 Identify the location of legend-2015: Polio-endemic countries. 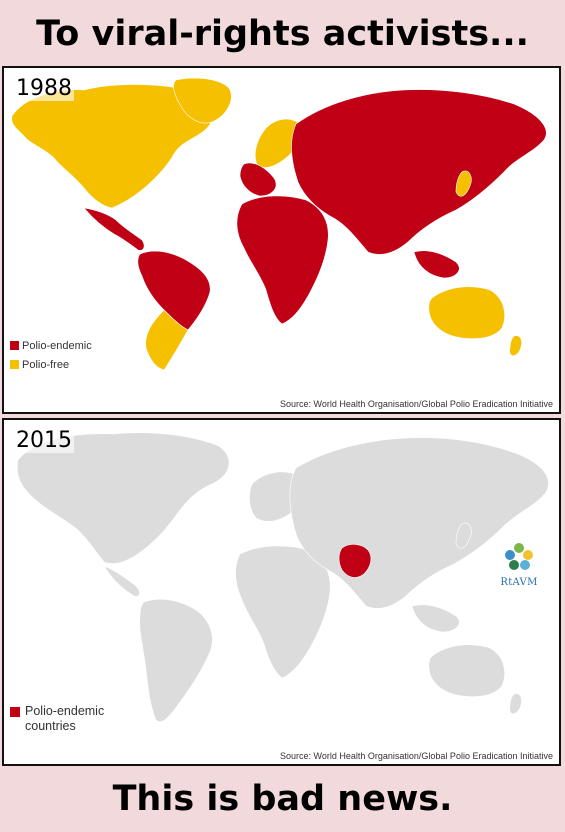
(72, 719).